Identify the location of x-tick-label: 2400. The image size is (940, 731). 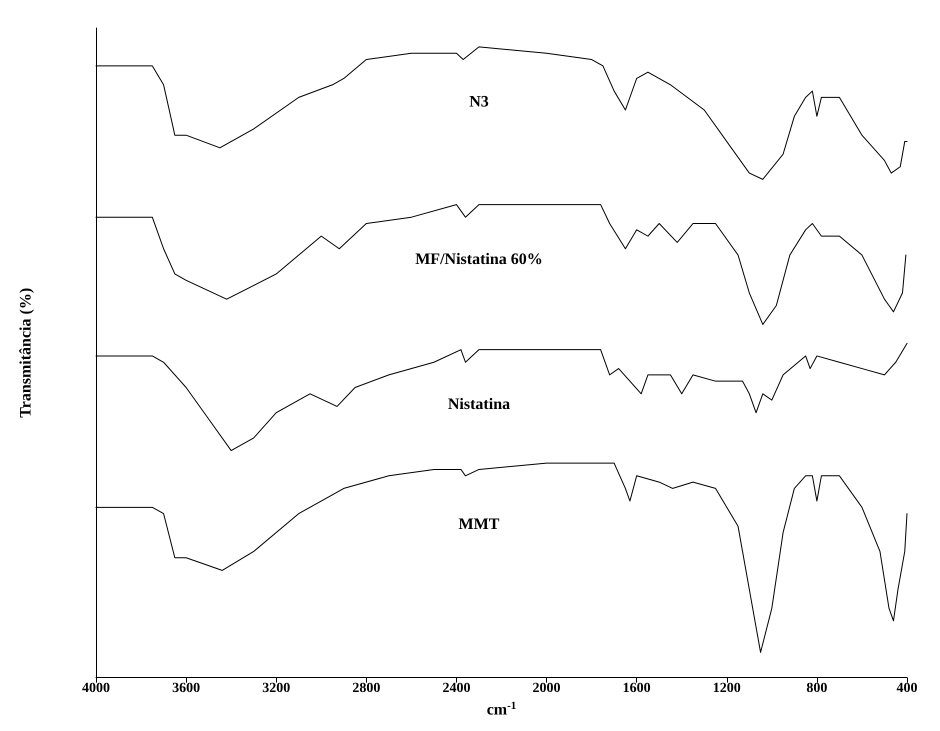
(456, 688).